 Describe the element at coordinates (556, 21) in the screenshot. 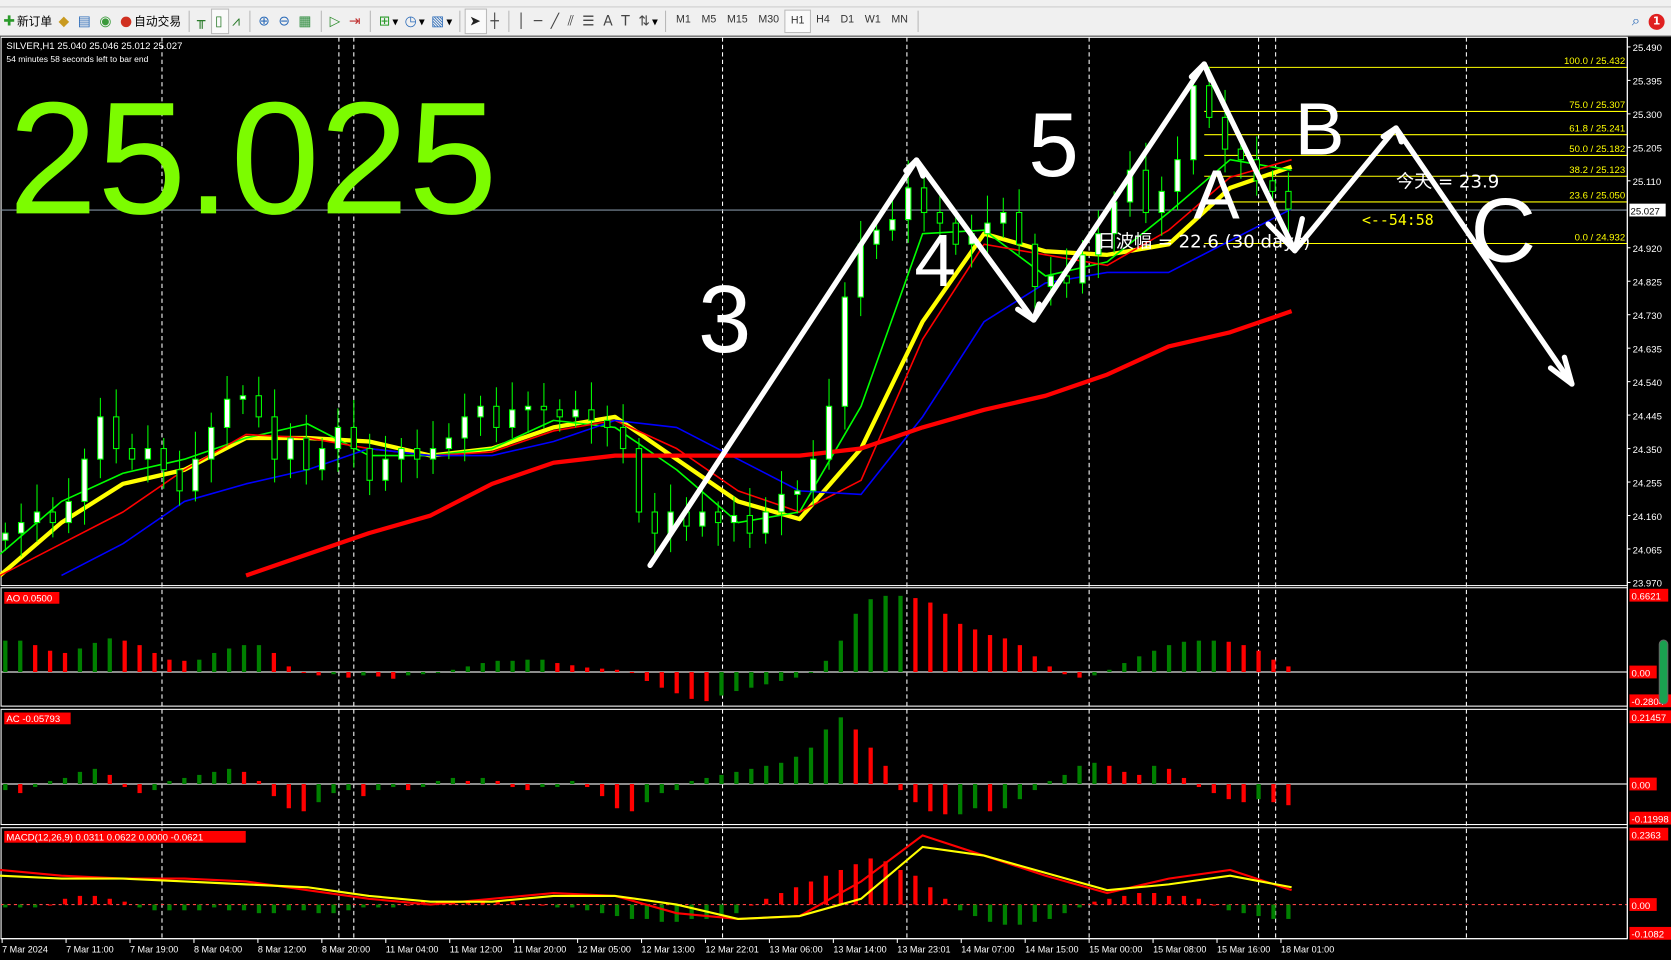

I see `trendline-button: ╱` at that location.